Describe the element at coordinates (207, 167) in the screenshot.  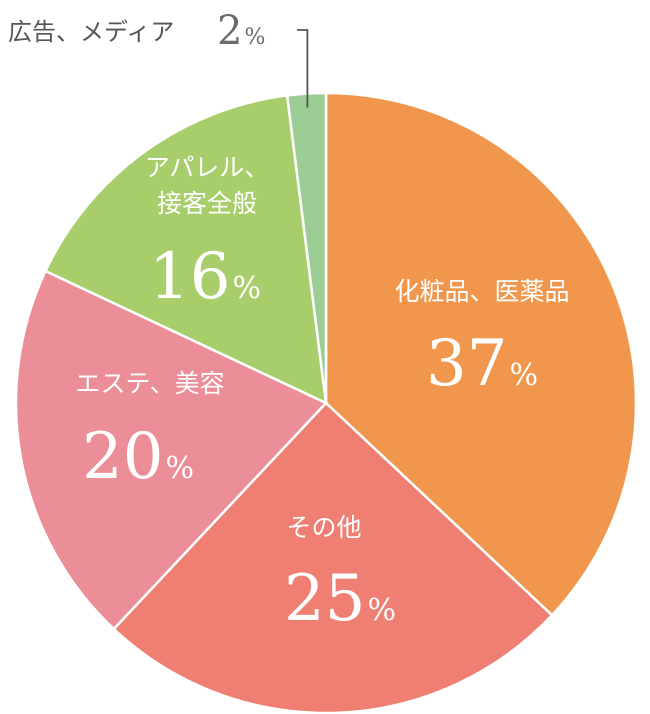
I see `slice-4-label-line1: アパレル、` at that location.